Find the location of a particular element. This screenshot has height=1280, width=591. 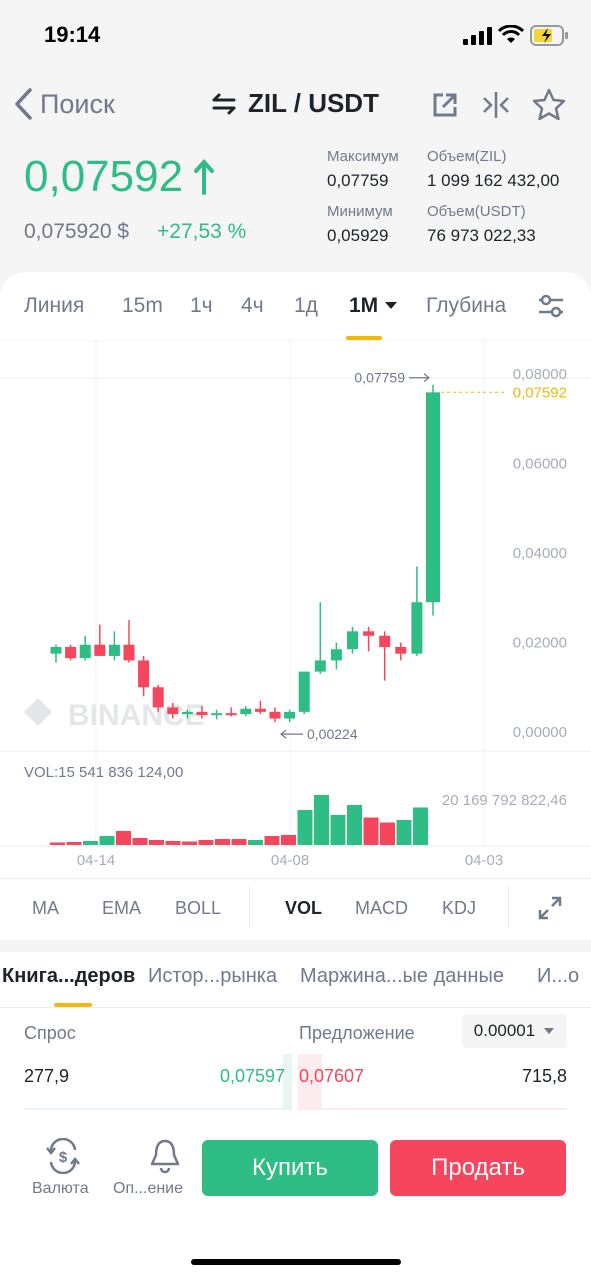

back-button: Поиск is located at coordinates (63, 104).